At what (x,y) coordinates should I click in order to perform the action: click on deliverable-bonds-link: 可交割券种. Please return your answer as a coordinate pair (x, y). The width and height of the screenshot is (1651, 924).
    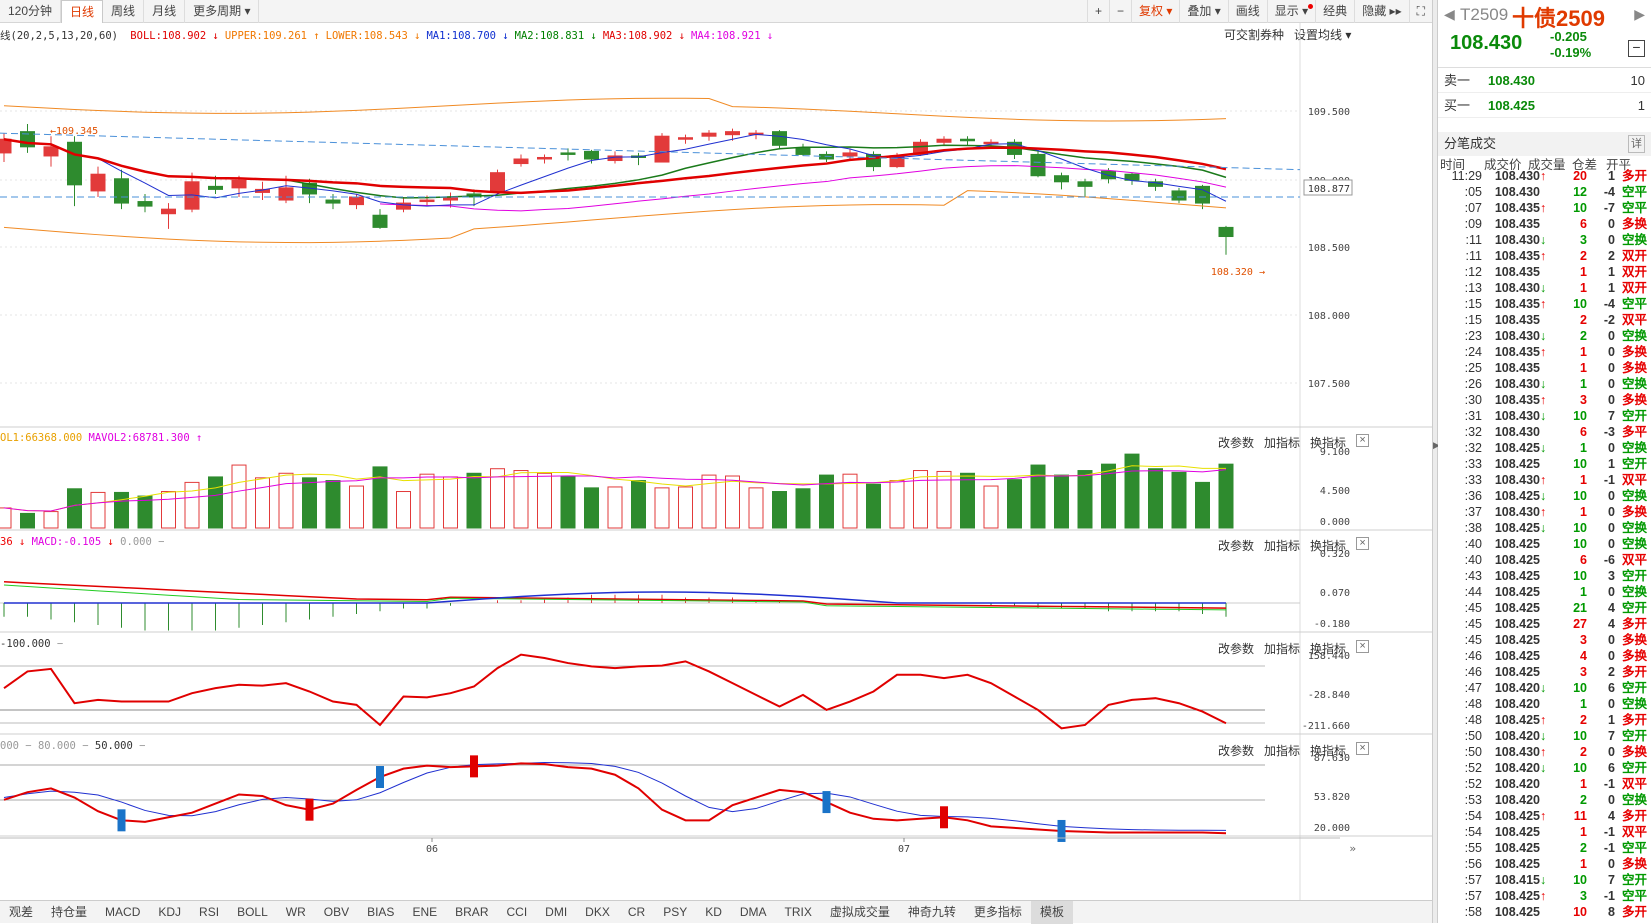
    Looking at the image, I should click on (1254, 35).